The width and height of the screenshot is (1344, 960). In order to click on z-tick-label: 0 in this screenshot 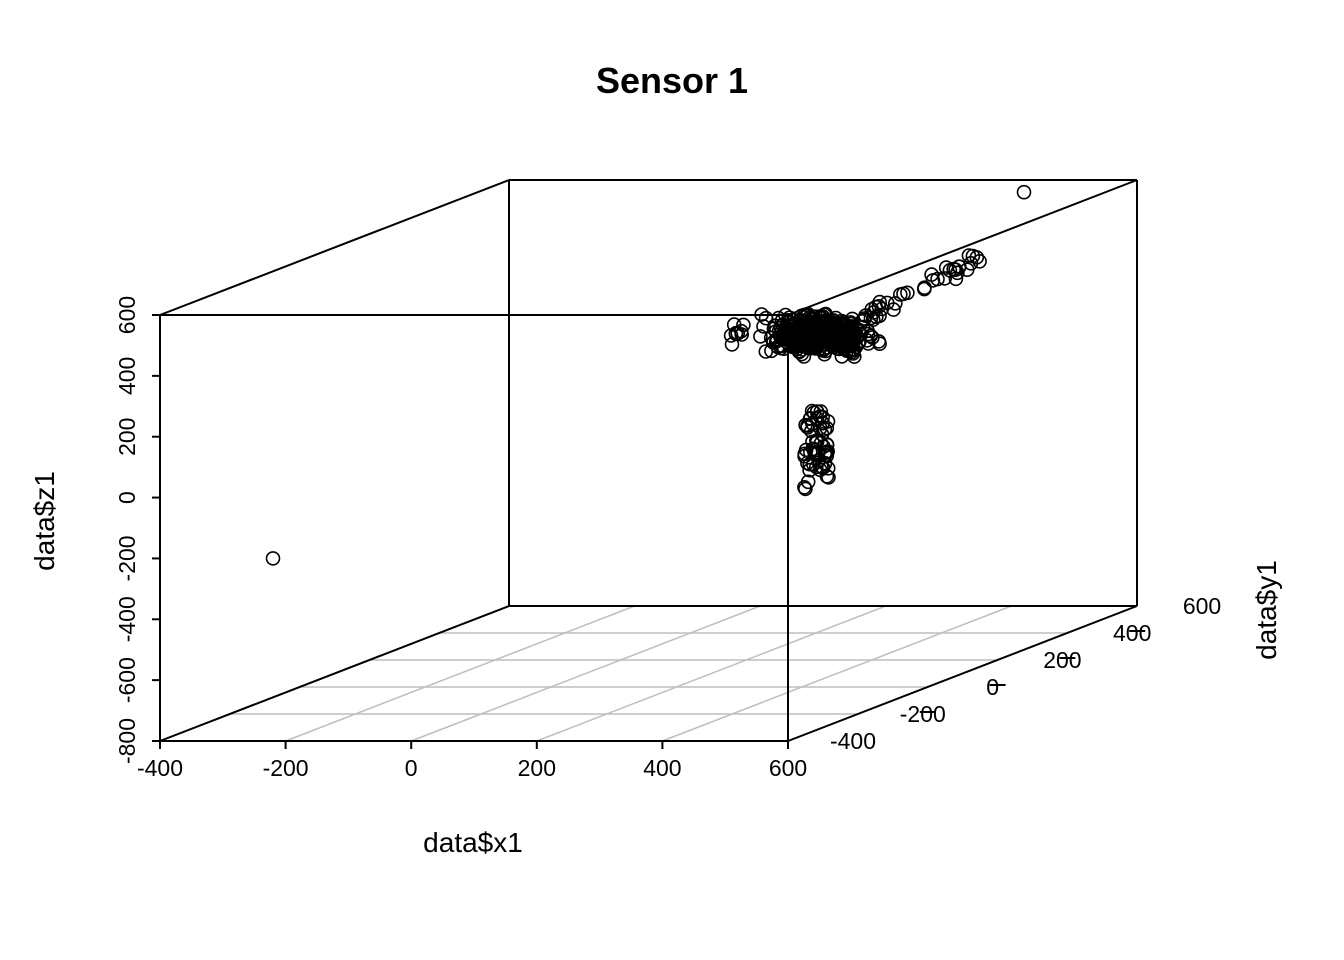, I will do `click(127, 497)`.